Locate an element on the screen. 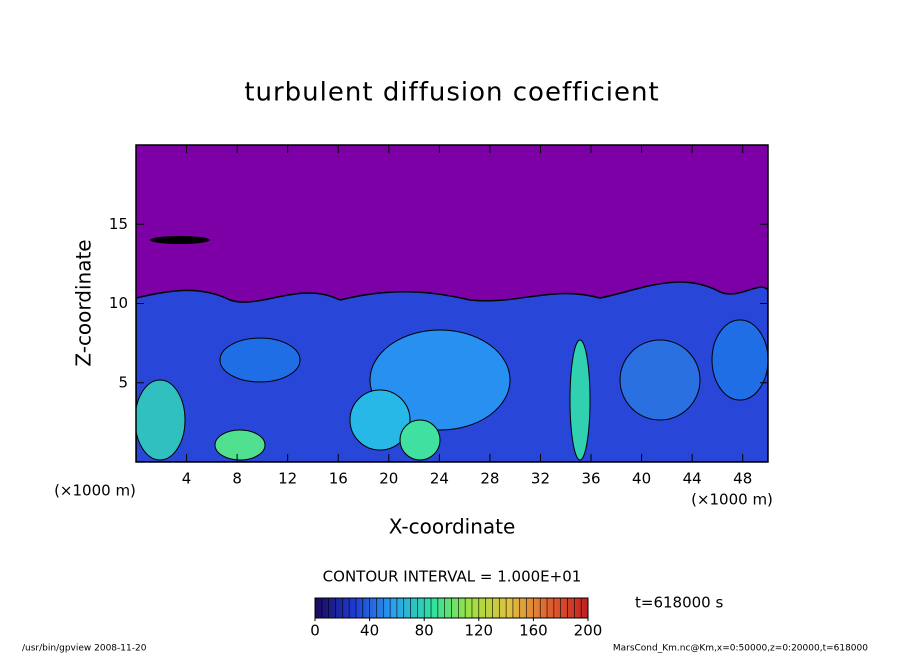 The width and height of the screenshot is (904, 654). x-tick-label: 16 is located at coordinates (338, 479).